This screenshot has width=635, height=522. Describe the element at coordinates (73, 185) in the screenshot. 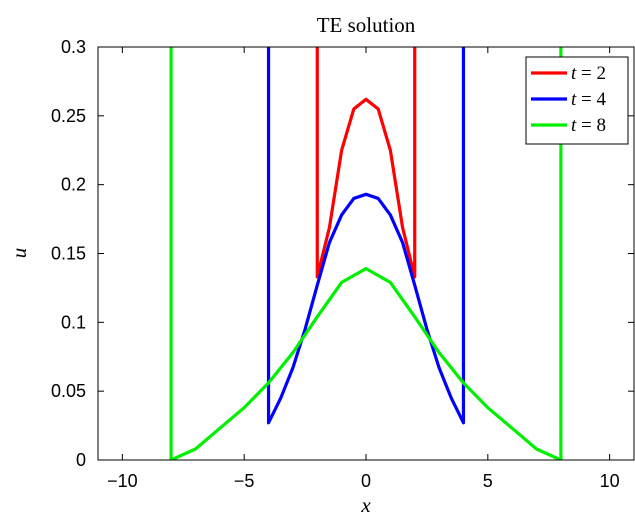

I see `y-tick-label: 0.2` at that location.